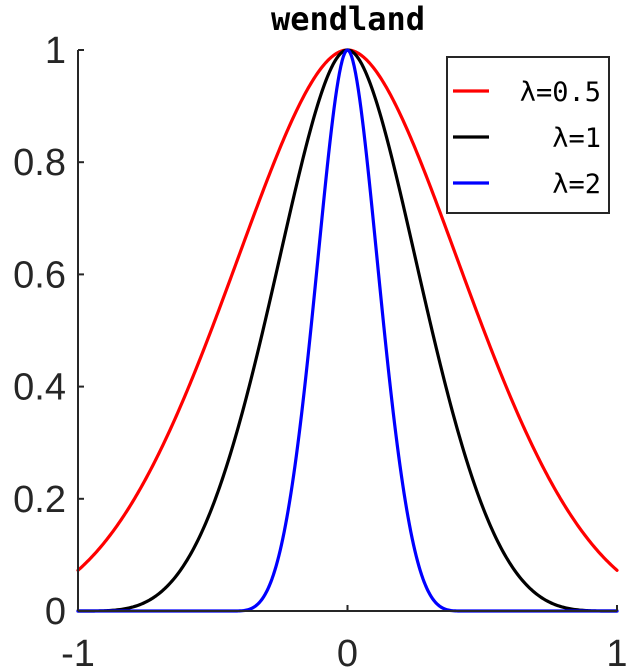  What do you see at coordinates (576, 138) in the screenshot?
I see `legend-label-2: λ=1` at bounding box center [576, 138].